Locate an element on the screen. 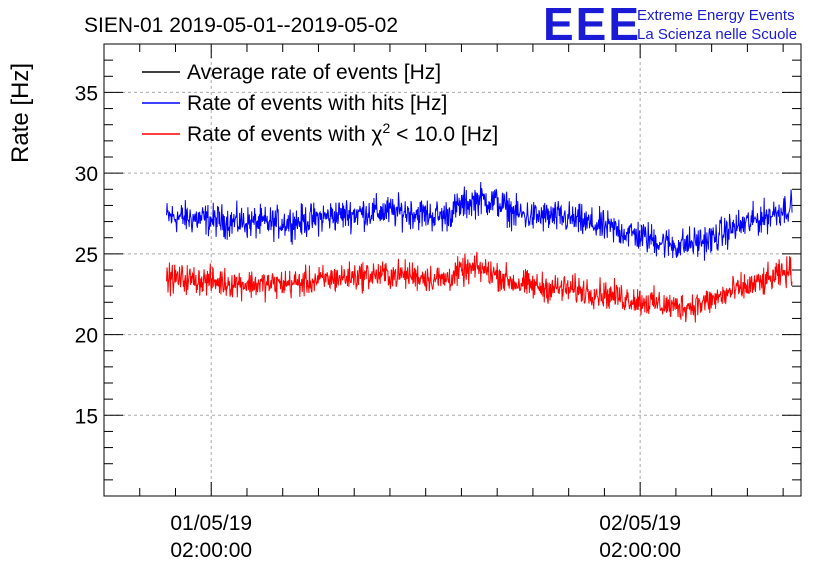  legend-entry-average: Average rate of events [Hz] is located at coordinates (314, 72).